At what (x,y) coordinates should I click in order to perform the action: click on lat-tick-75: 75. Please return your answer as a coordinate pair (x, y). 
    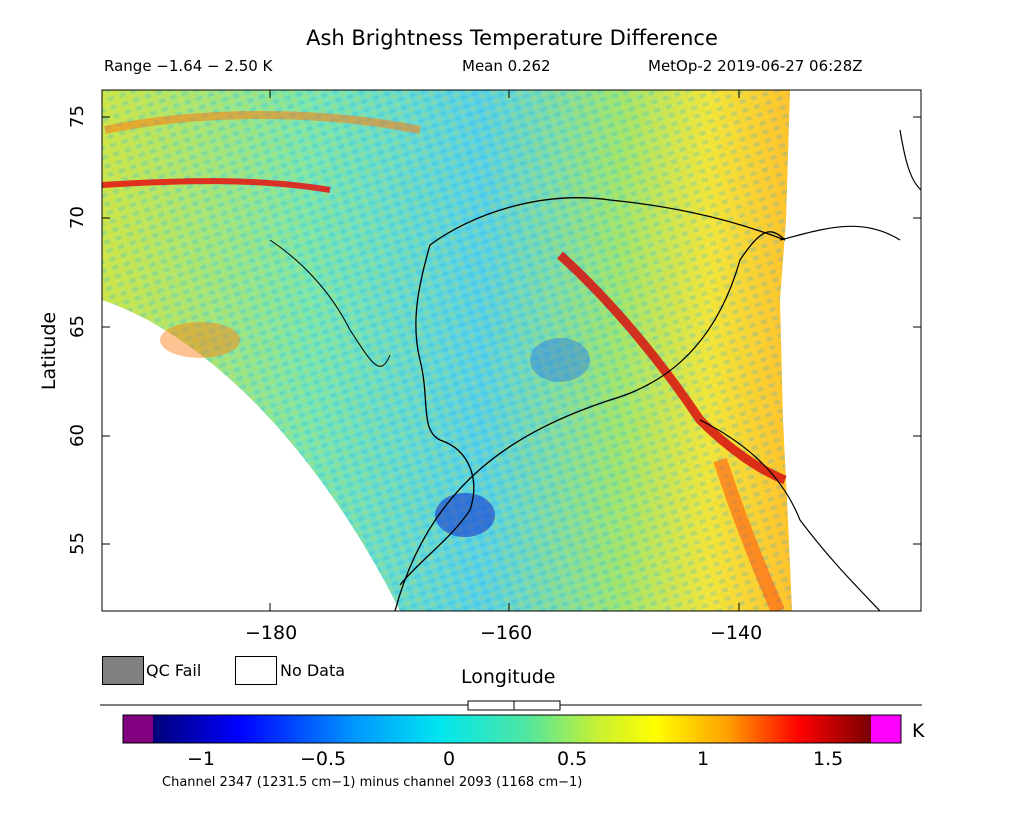
    Looking at the image, I should click on (77, 116).